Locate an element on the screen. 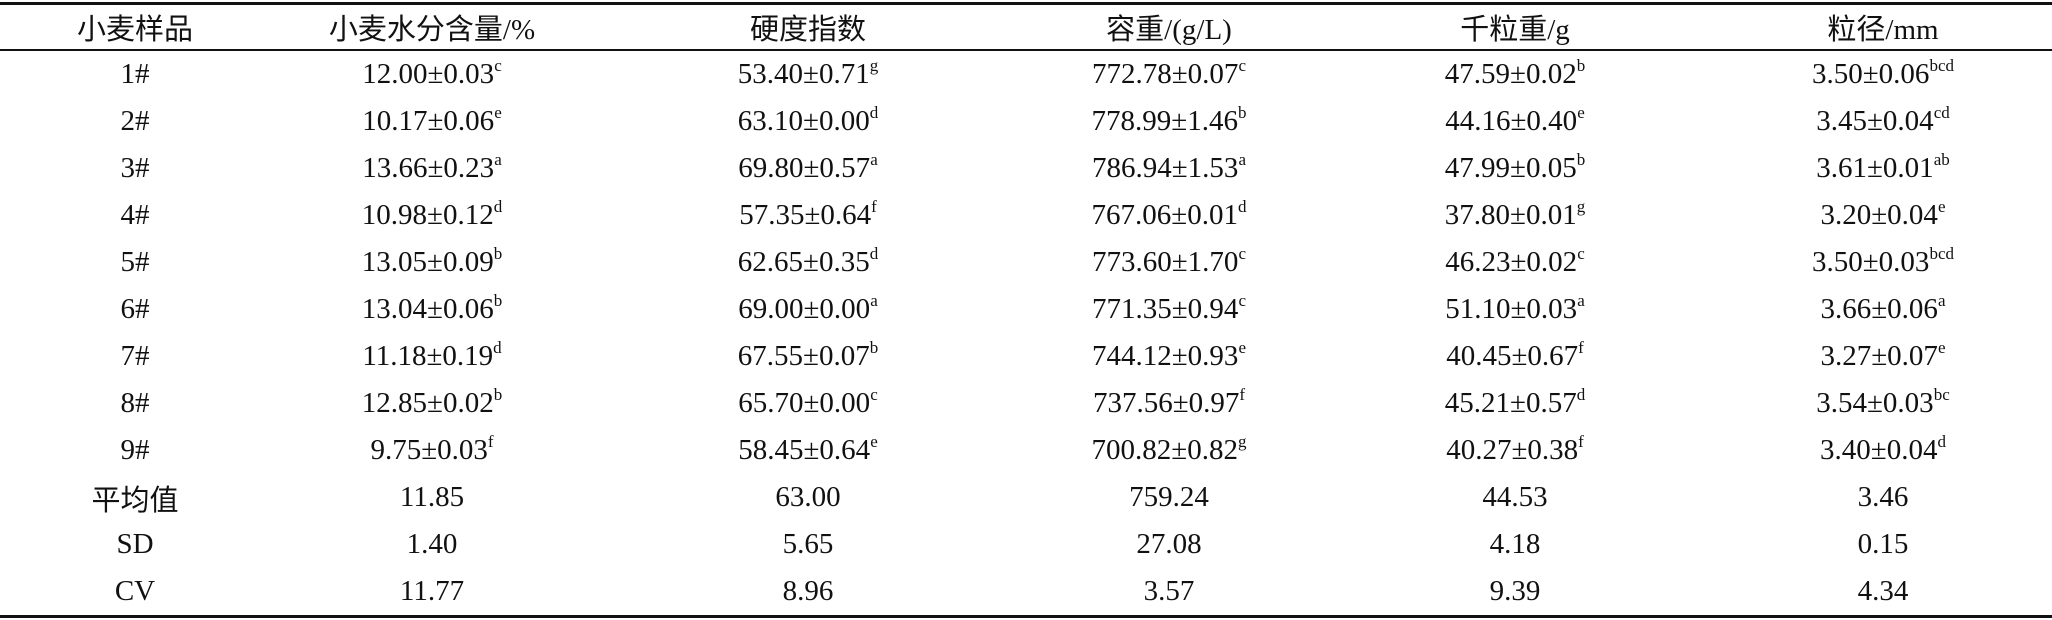 The image size is (2052, 620). table-cell: 8# is located at coordinates (135, 403).